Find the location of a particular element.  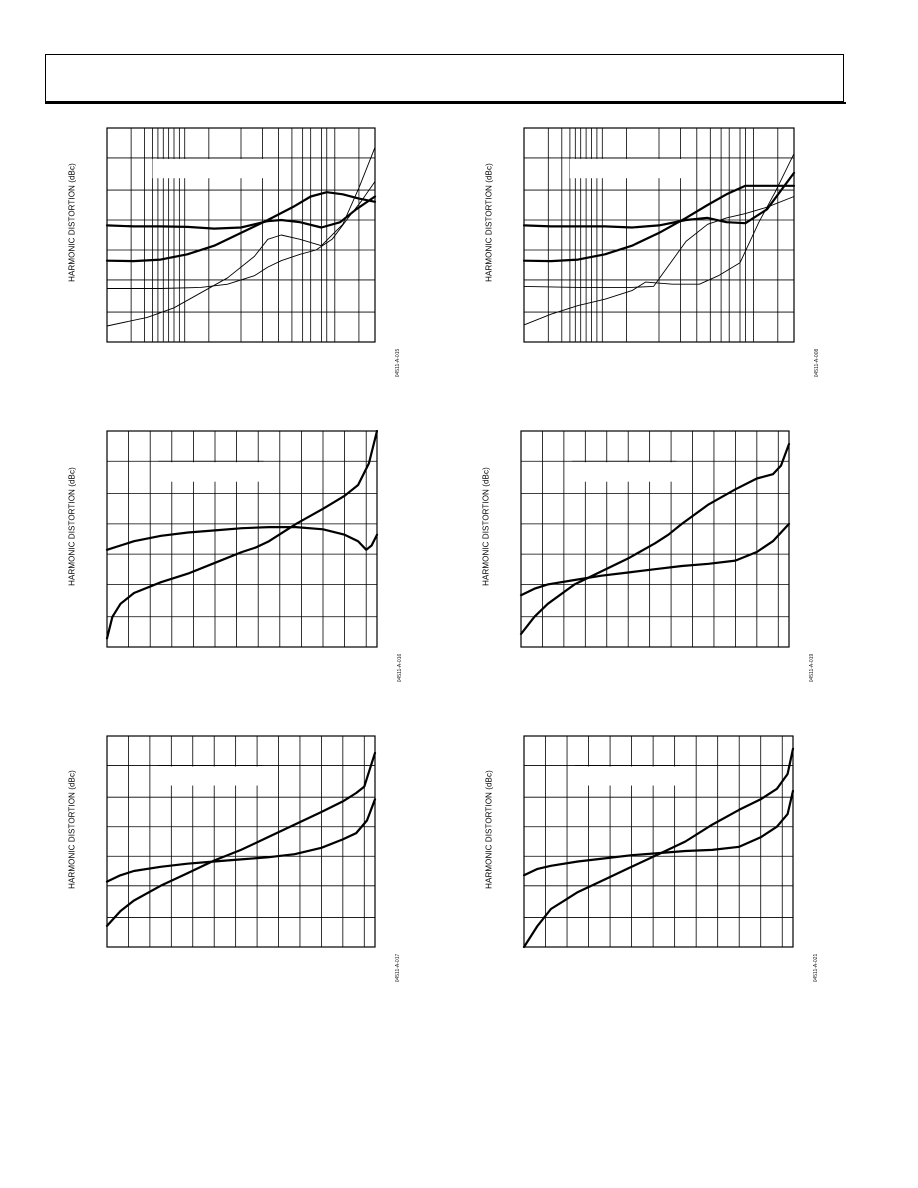

figure-id: 04511-A-021 is located at coordinates (816, 968).